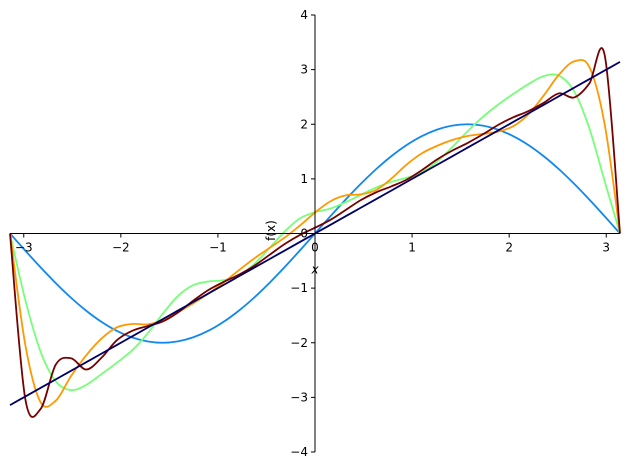  I want to click on y-tick-label: 0, so click(304, 234).